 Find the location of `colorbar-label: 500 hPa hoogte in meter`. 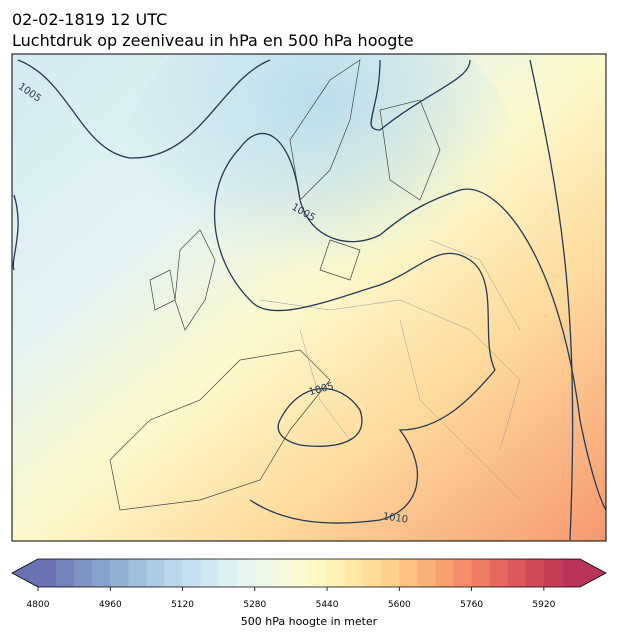

colorbar-label: 500 hPa hoogte in meter is located at coordinates (309, 621).